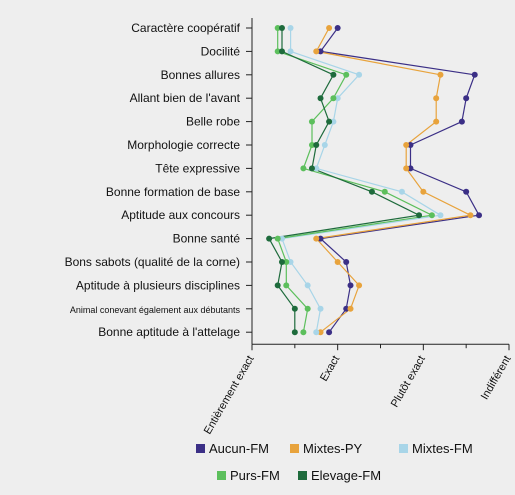 Image resolution: width=515 pixels, height=495 pixels. I want to click on category-label: Aptitude à plusieurs disciplines, so click(158, 285).